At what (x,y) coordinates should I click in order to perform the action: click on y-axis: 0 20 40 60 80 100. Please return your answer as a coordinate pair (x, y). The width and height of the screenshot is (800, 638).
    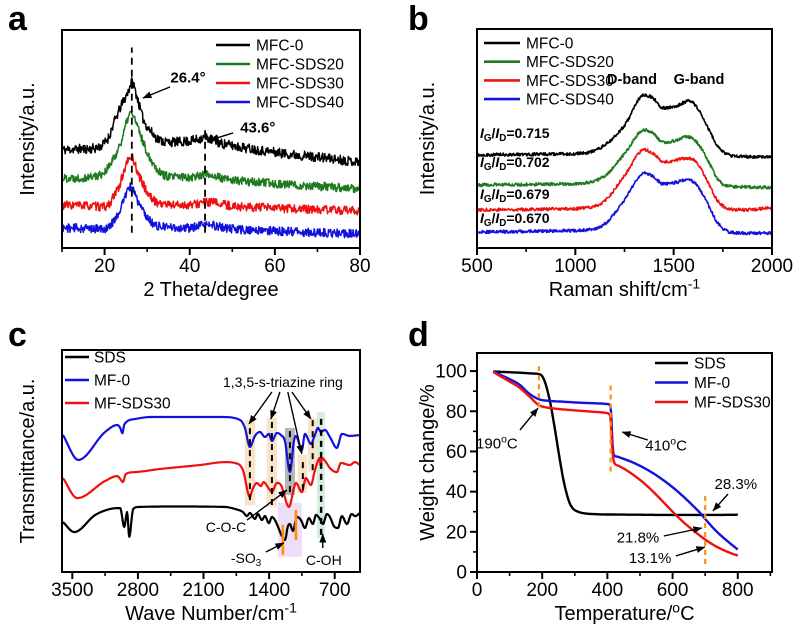
    Looking at the image, I should click on (456, 473).